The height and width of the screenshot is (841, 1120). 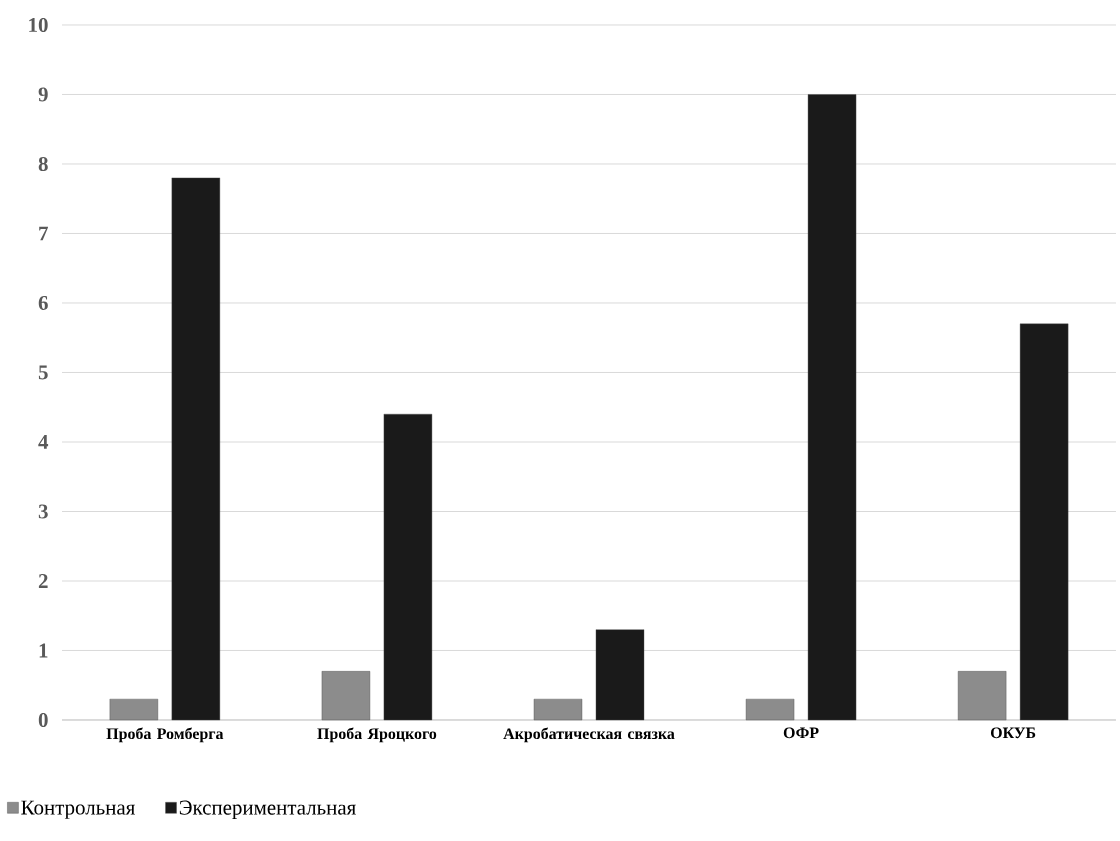 What do you see at coordinates (43, 94) in the screenshot?
I see `y-tick-label: 9` at bounding box center [43, 94].